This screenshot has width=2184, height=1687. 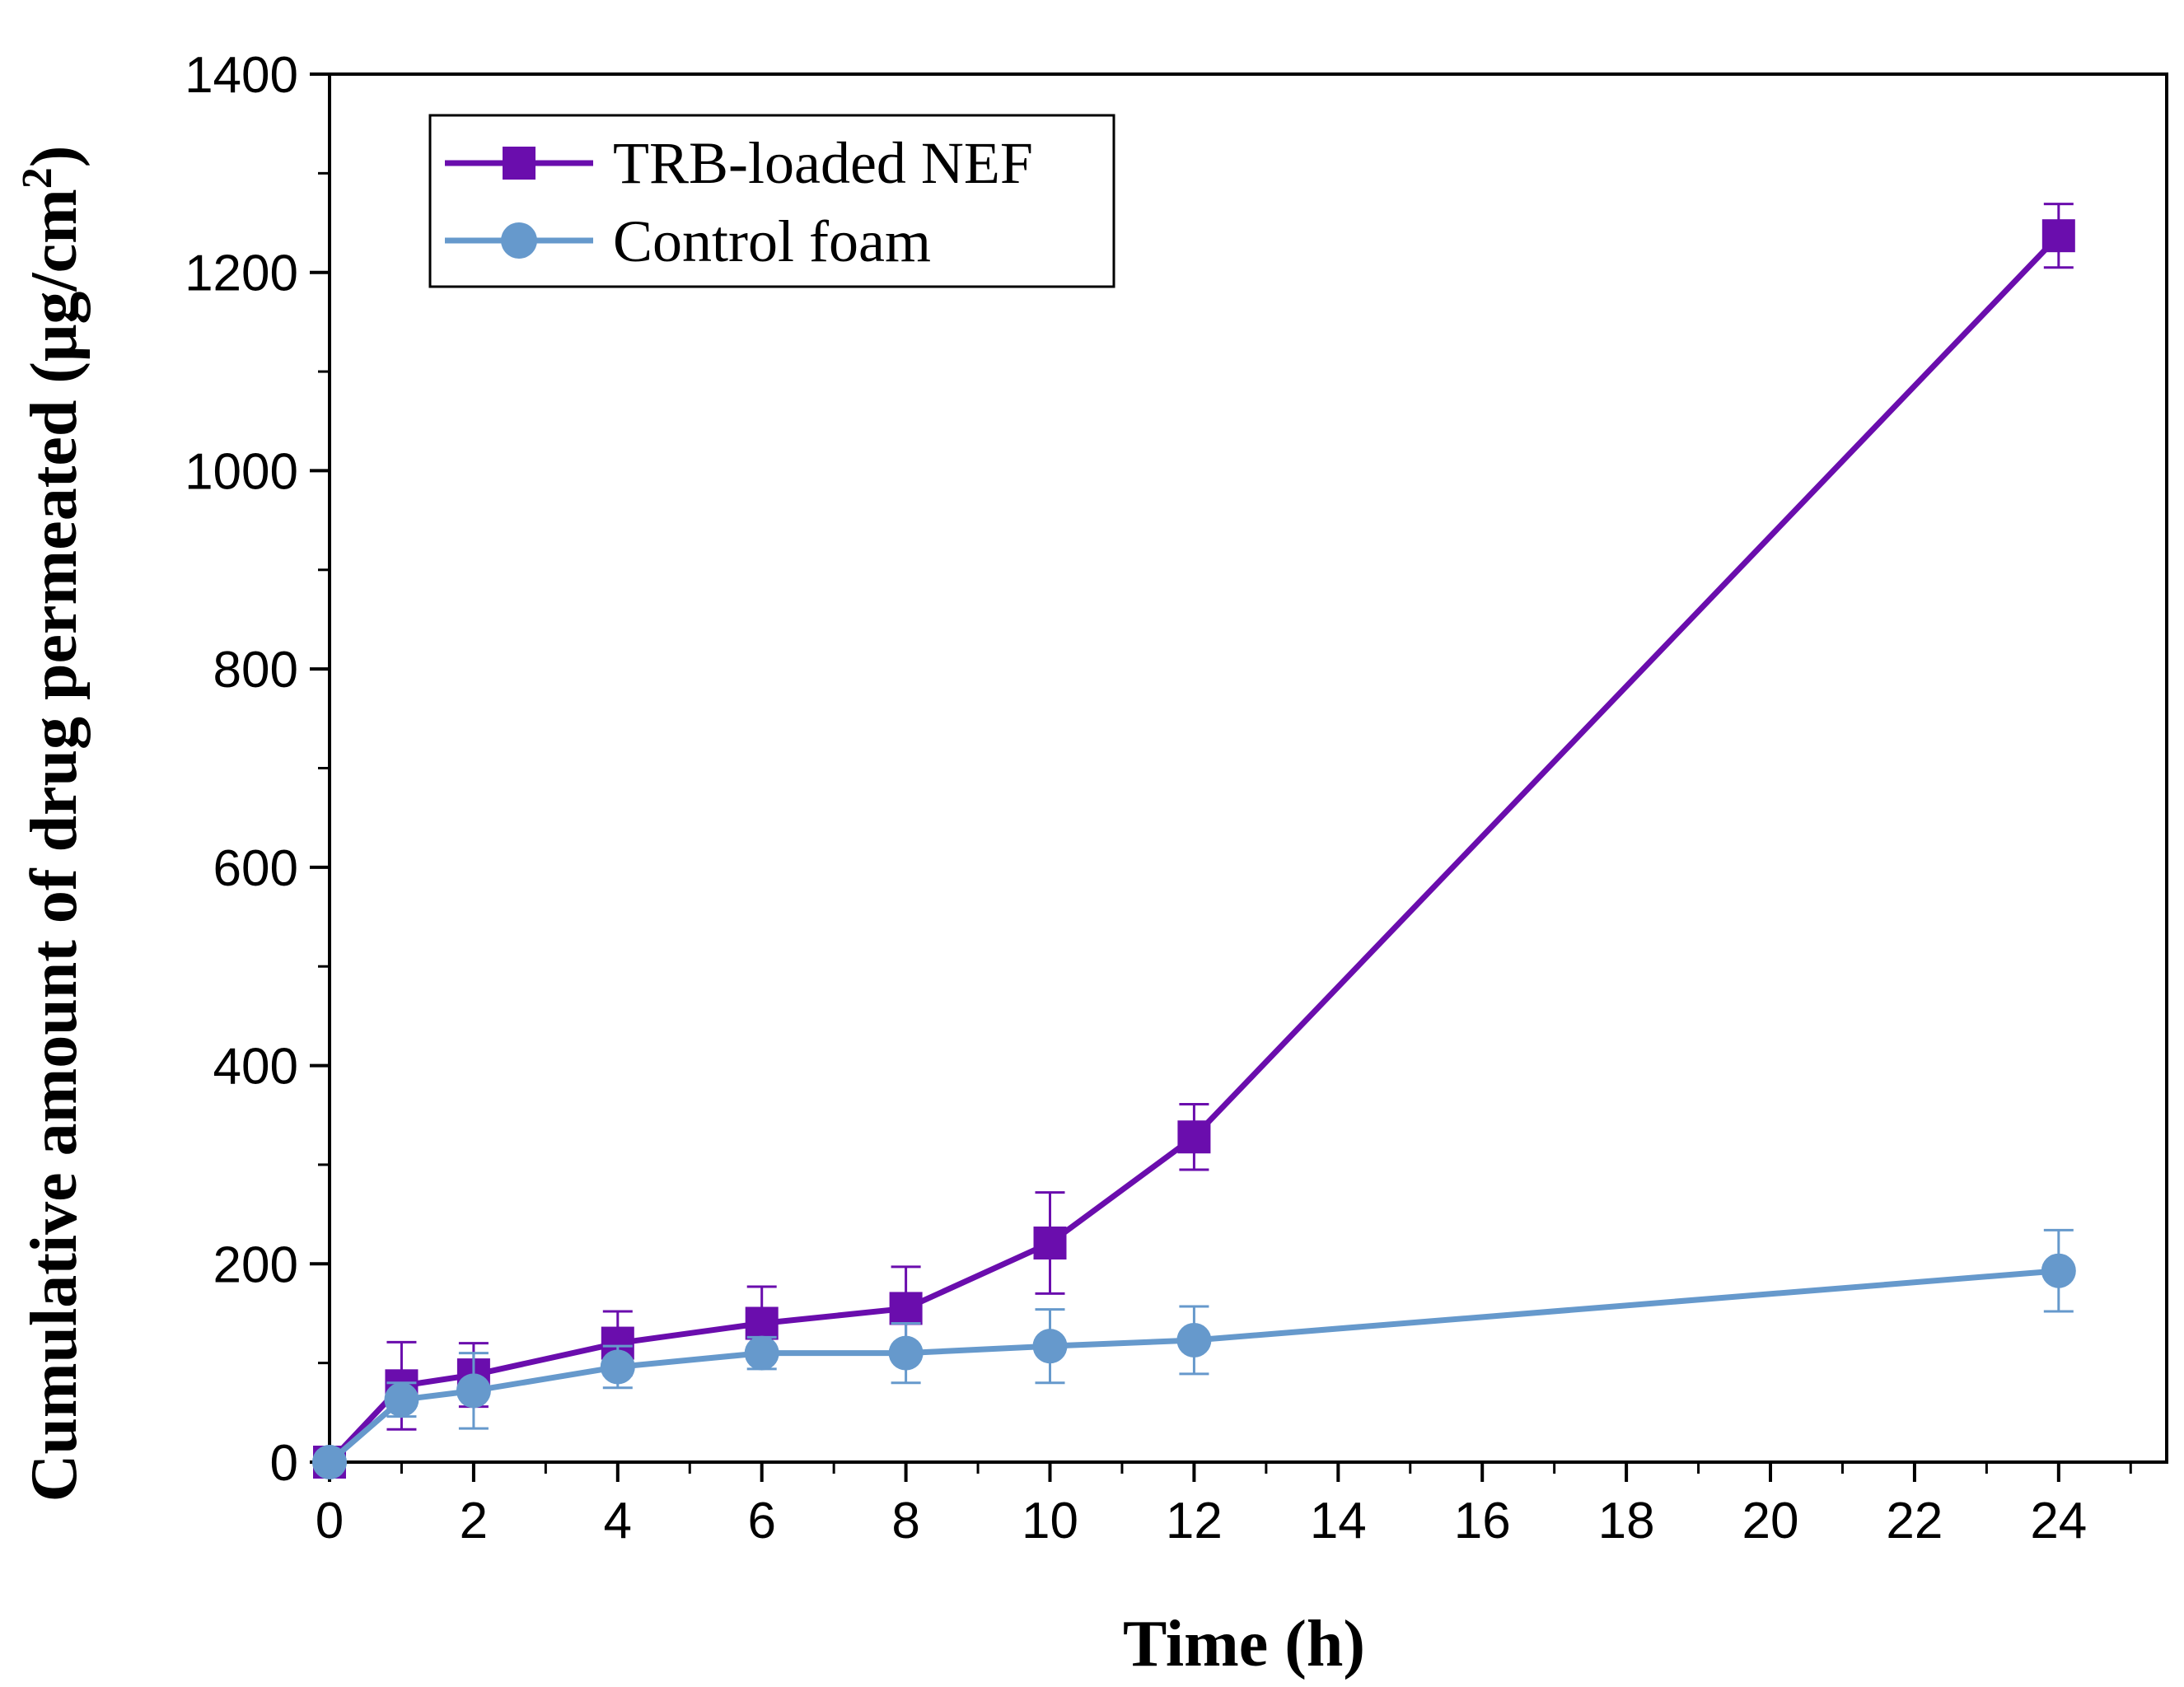 I want to click on x-axis-title: Time (h), so click(x=1244, y=1644).